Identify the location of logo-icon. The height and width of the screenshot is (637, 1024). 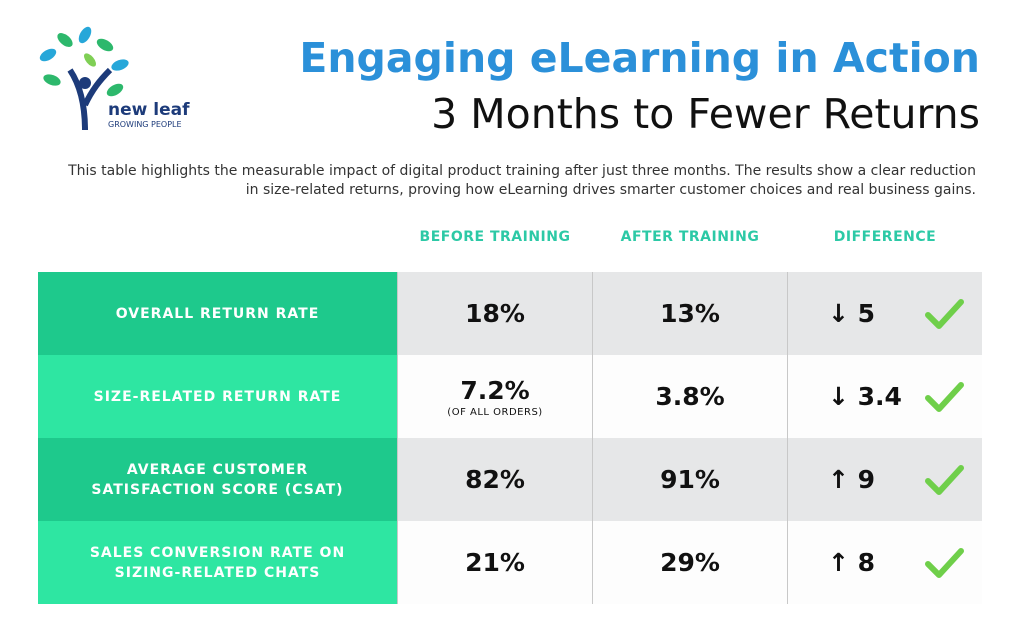
(84, 78).